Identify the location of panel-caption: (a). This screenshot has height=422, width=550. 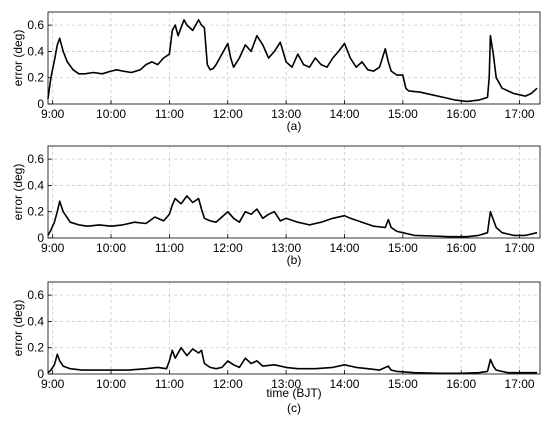
(294, 126).